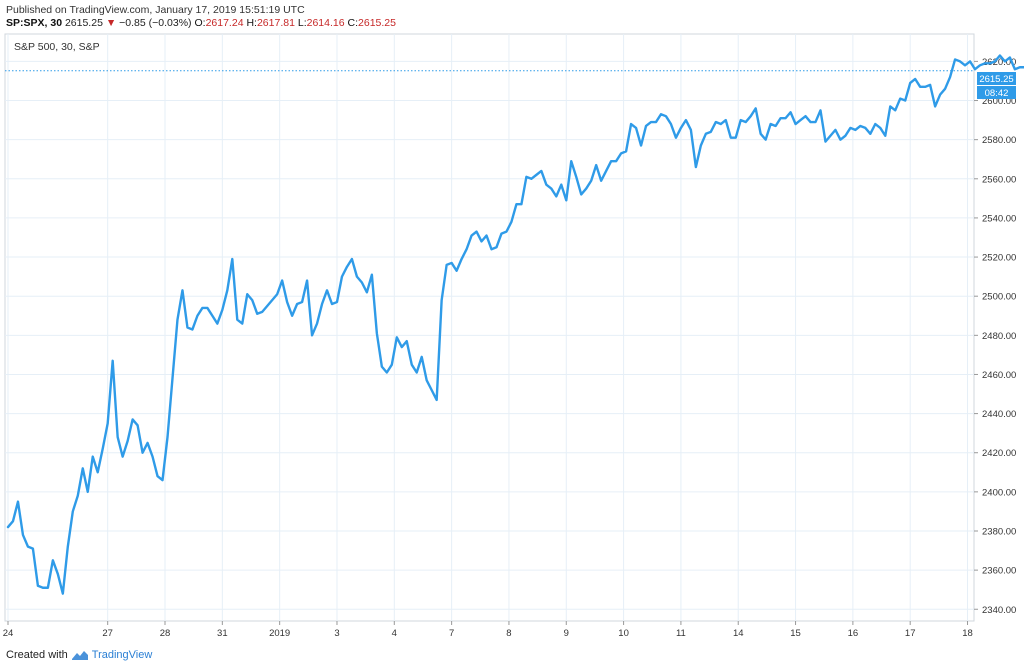 The width and height of the screenshot is (1024, 669). What do you see at coordinates (122, 655) in the screenshot?
I see `tradingview-brand-link: TradingView` at bounding box center [122, 655].